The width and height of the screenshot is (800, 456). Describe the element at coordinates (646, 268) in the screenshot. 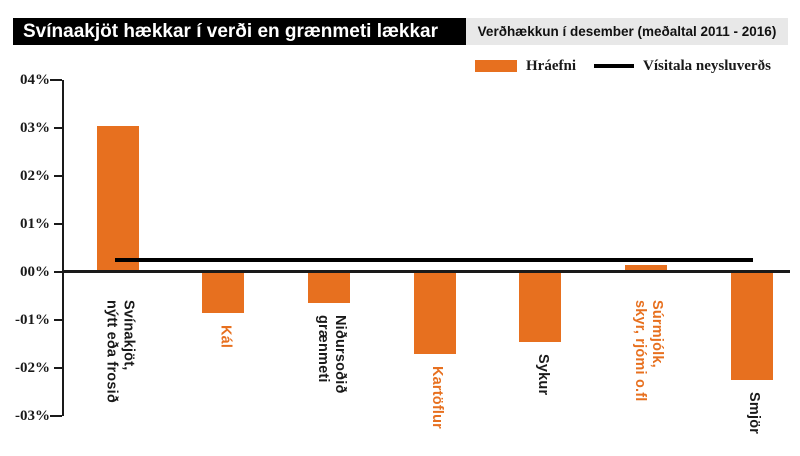

I see `bar-súrmjólk` at that location.